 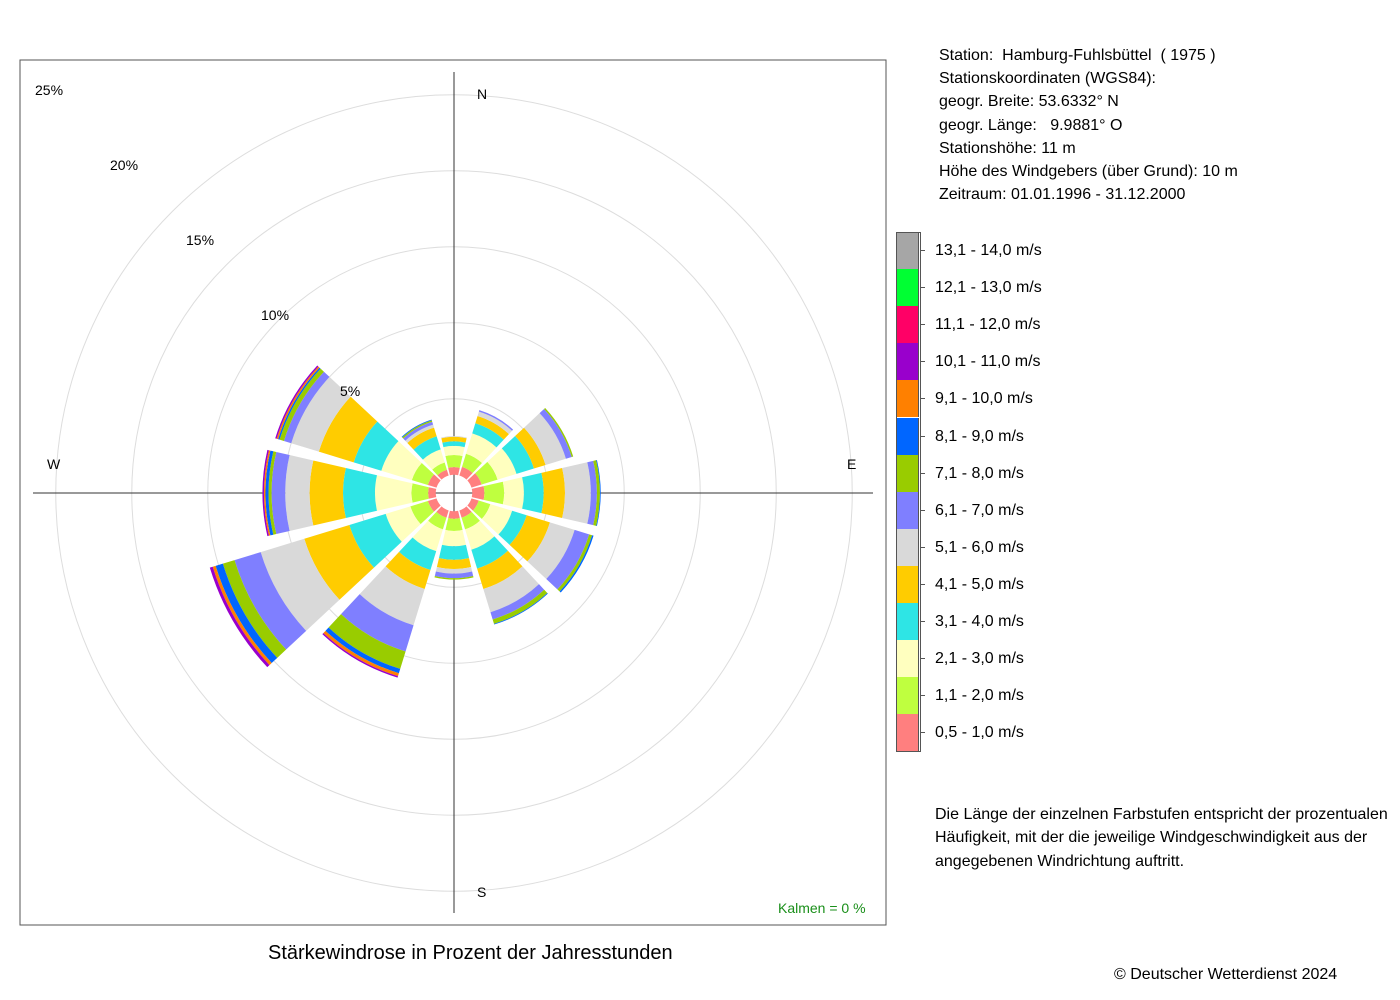 I want to click on legend-label: 11,1 - 12,0 m/s, so click(x=988, y=325).